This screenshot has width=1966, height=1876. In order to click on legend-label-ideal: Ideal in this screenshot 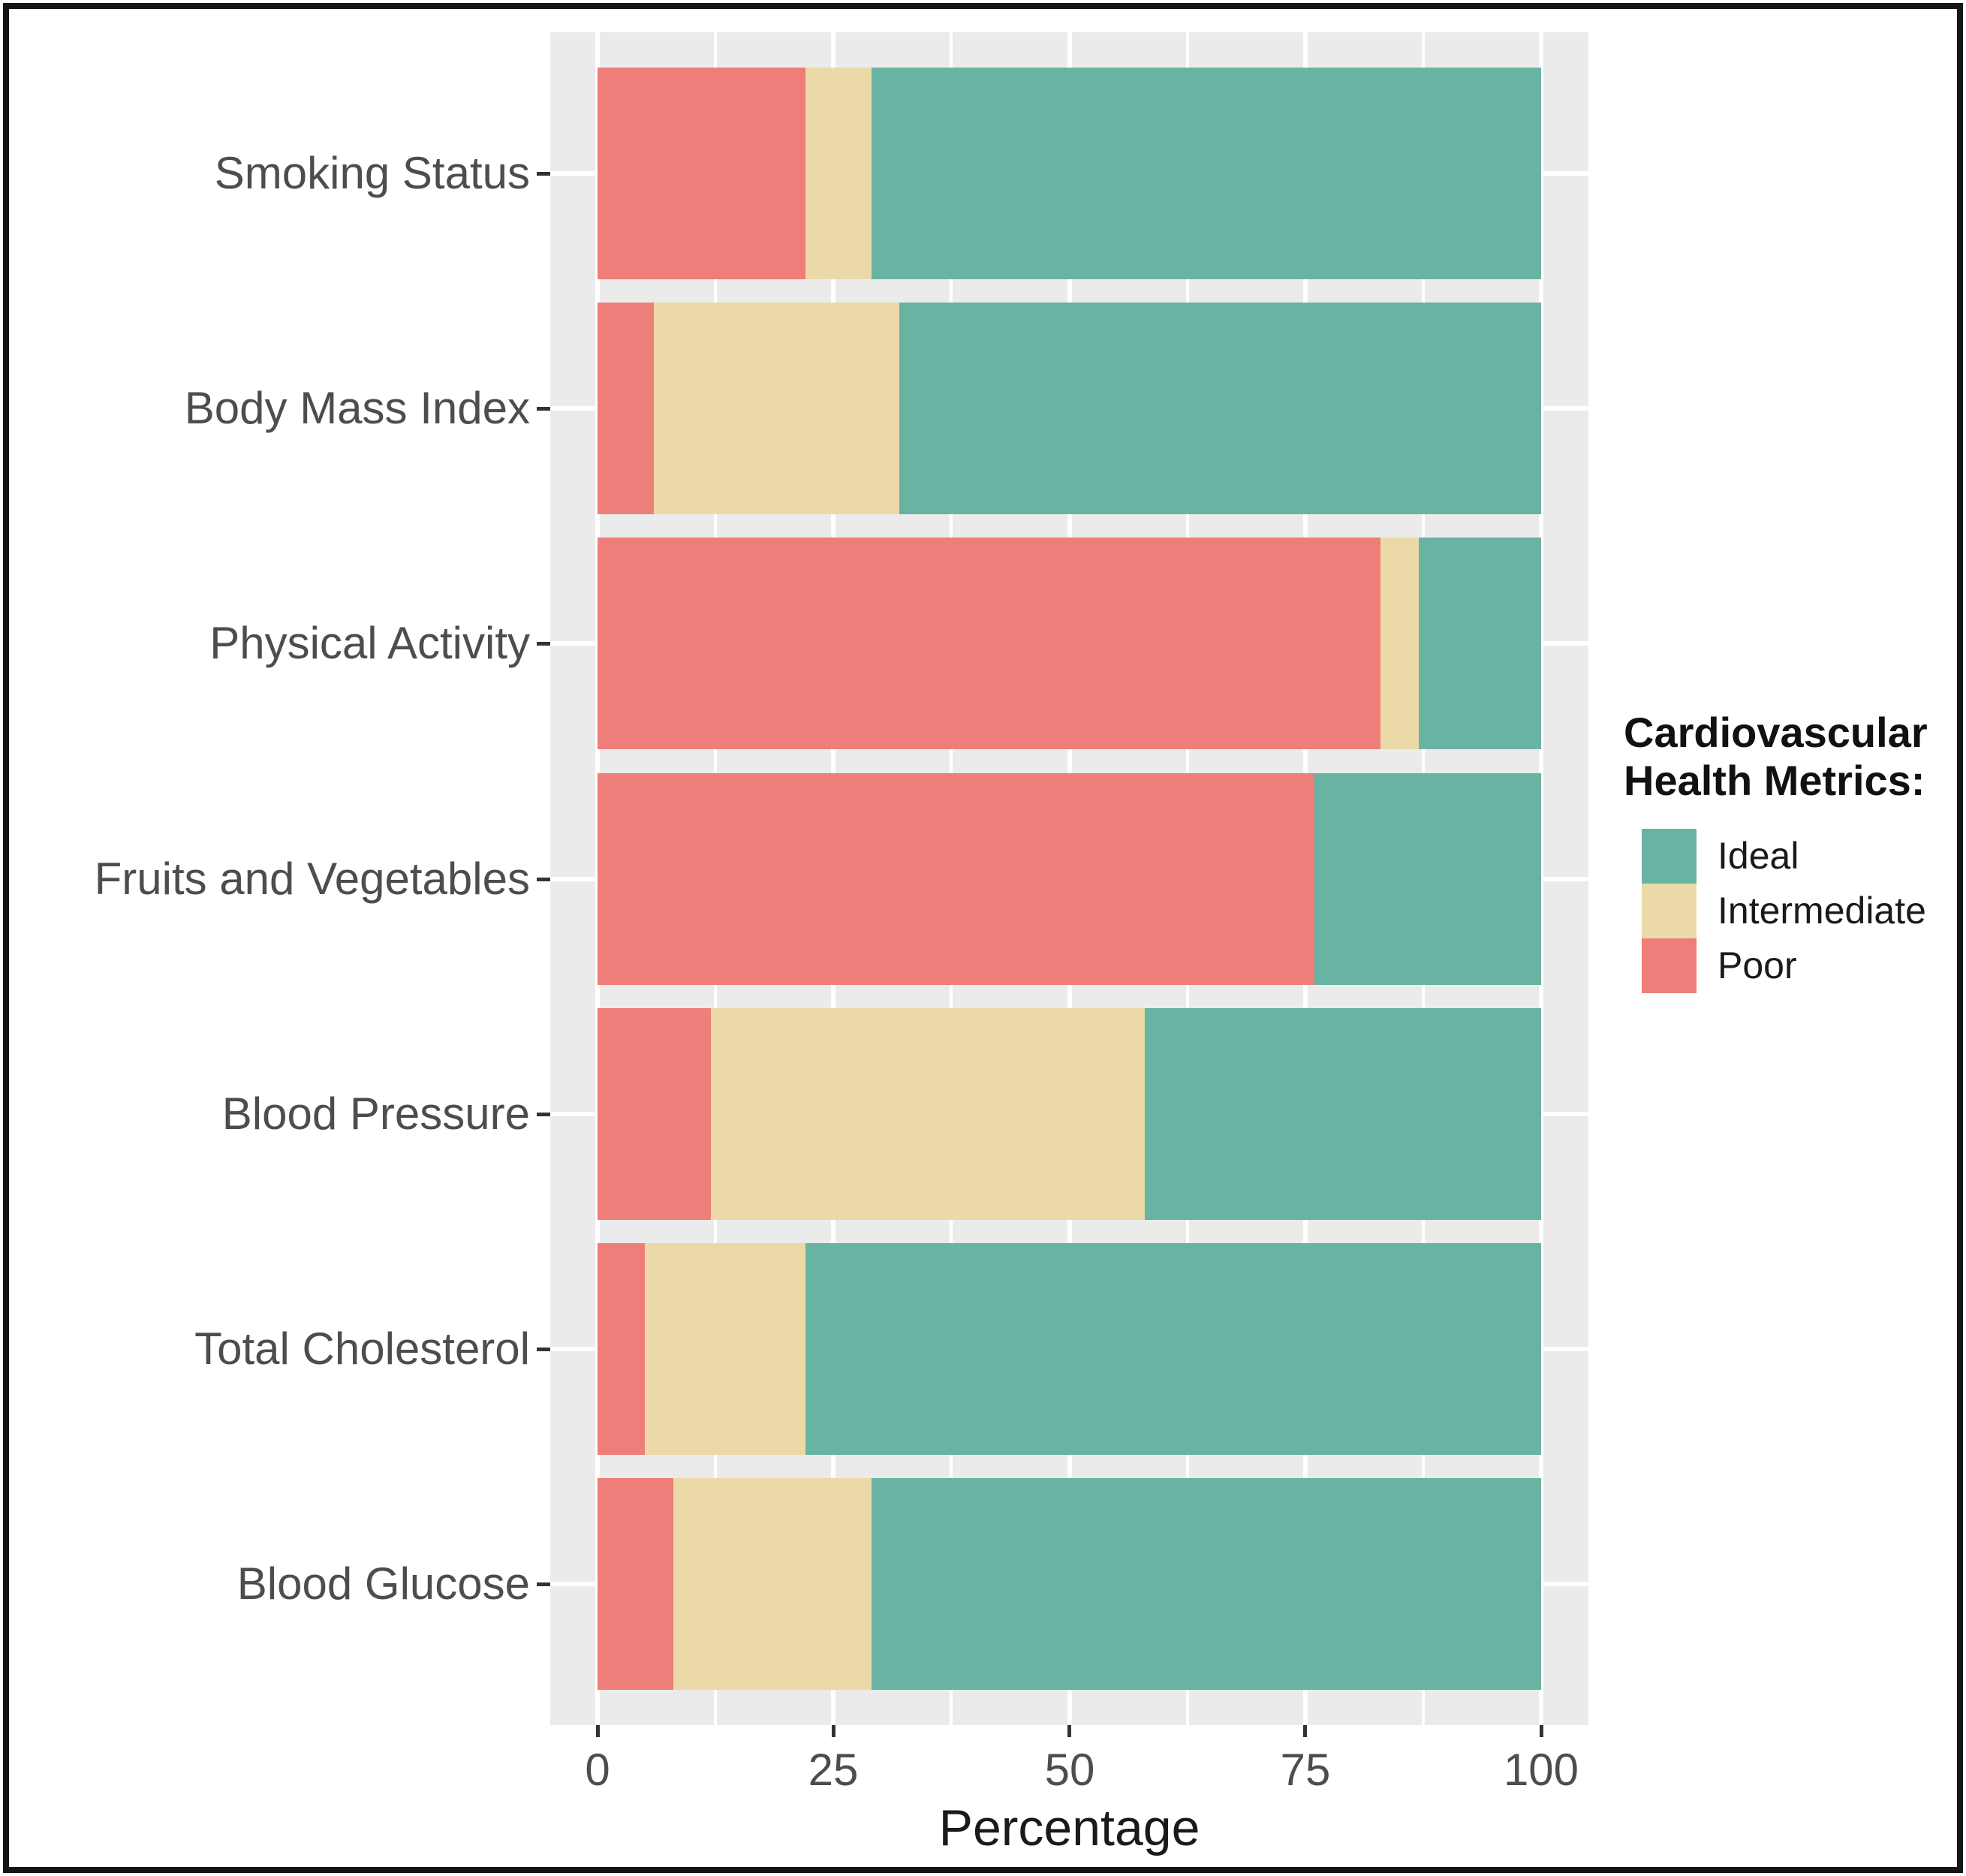, I will do `click(1758, 856)`.